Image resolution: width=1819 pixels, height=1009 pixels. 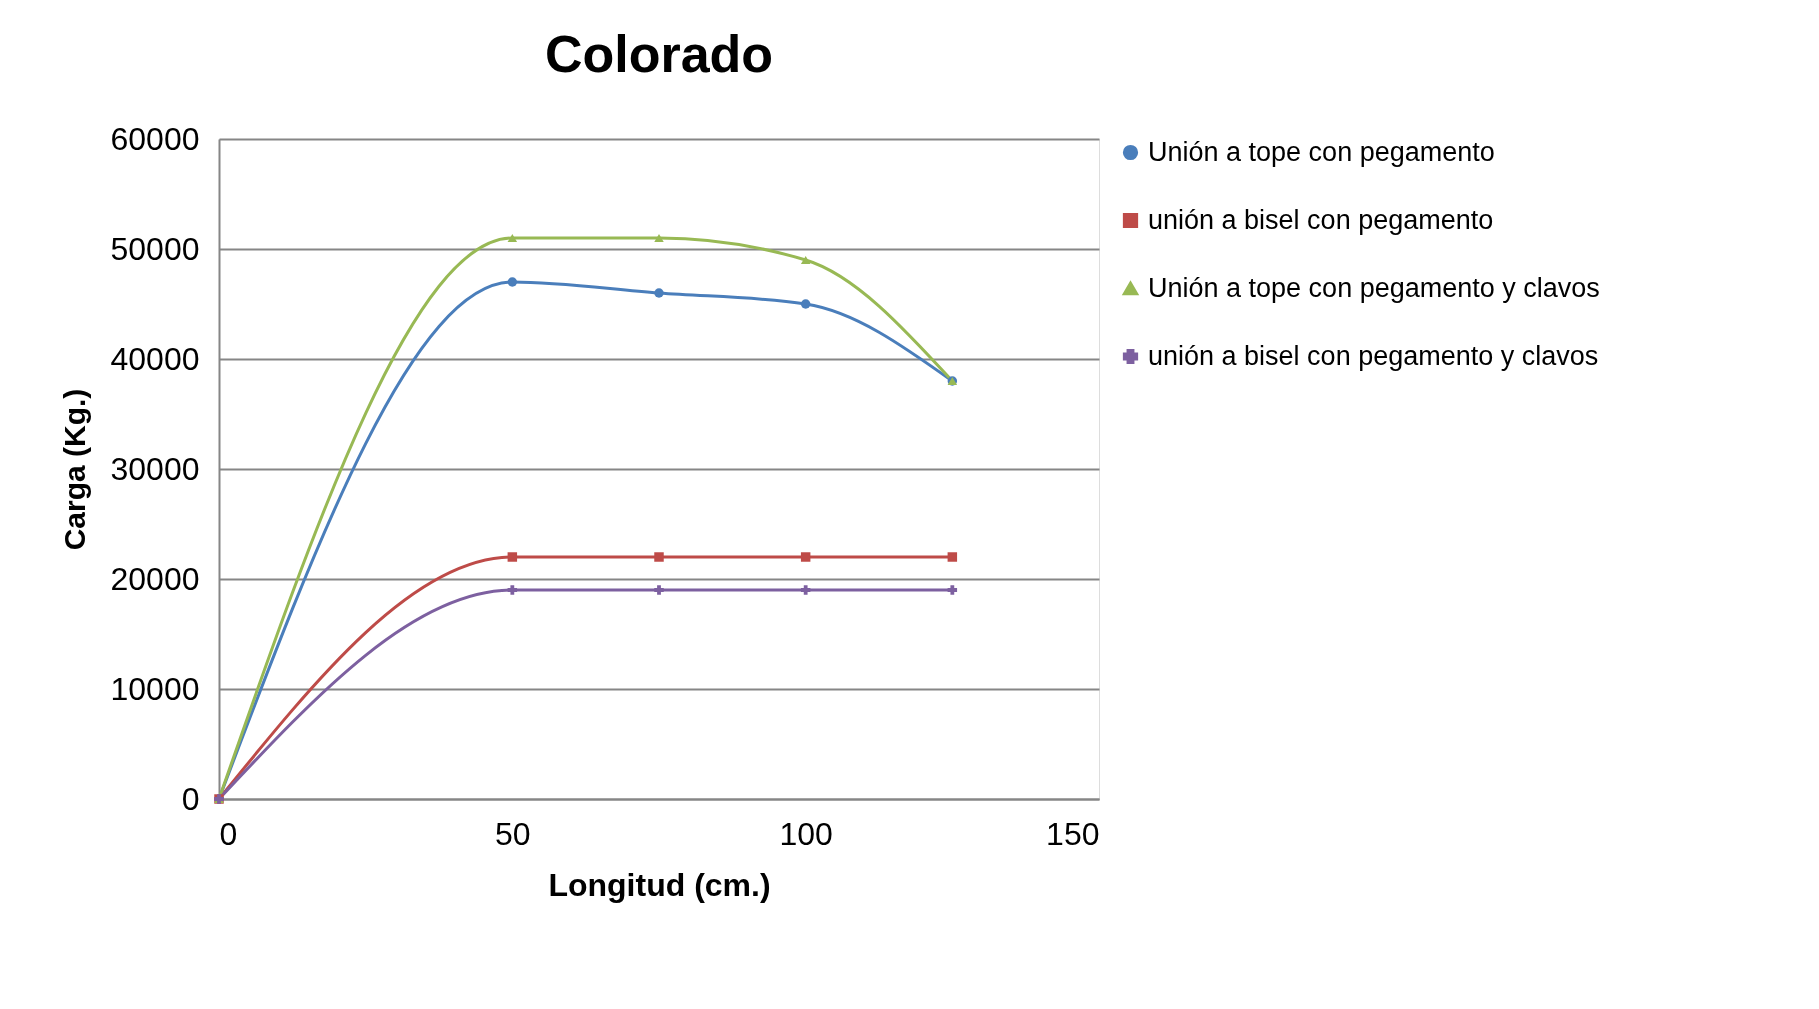 I want to click on y-tick-label: 10000, so click(x=155, y=688).